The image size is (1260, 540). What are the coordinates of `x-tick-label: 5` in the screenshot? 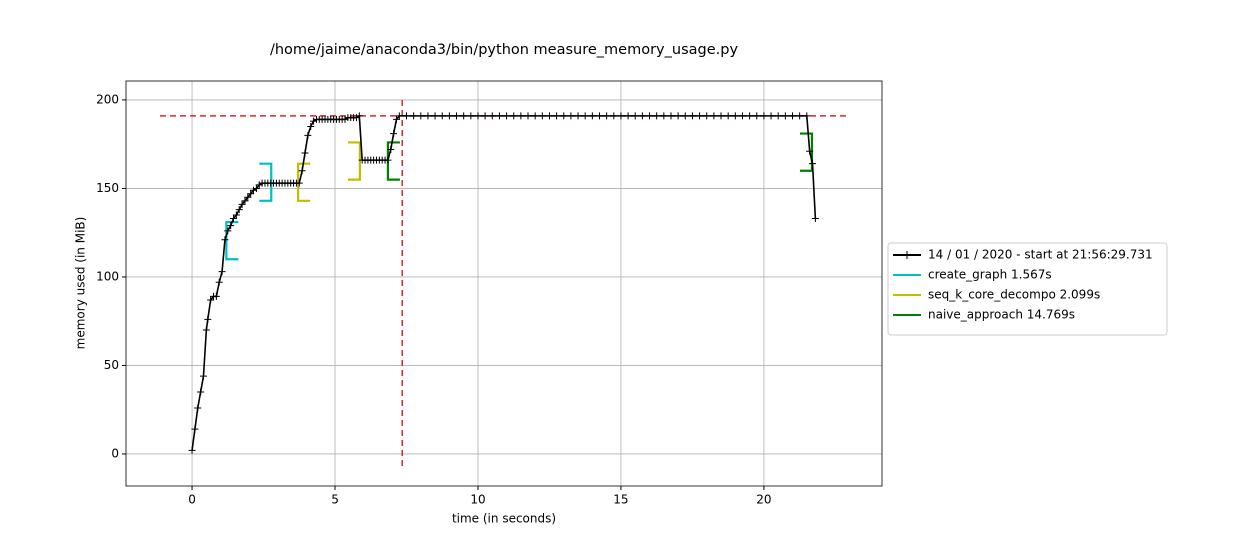 It's located at (335, 500).